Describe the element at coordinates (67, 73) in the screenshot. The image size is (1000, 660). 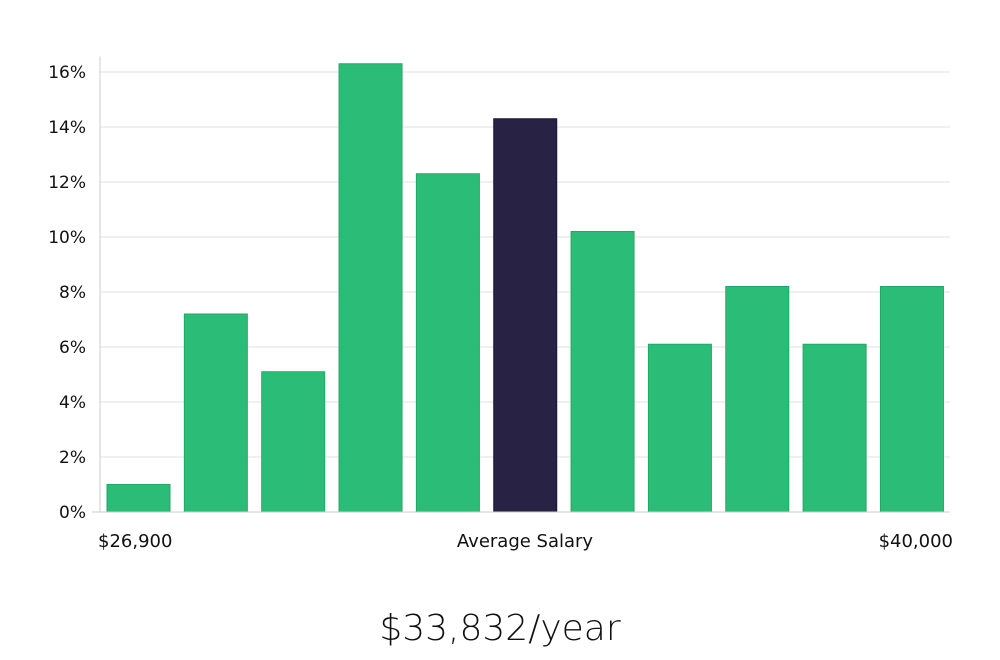
I see `y-tick-label: 16%` at that location.